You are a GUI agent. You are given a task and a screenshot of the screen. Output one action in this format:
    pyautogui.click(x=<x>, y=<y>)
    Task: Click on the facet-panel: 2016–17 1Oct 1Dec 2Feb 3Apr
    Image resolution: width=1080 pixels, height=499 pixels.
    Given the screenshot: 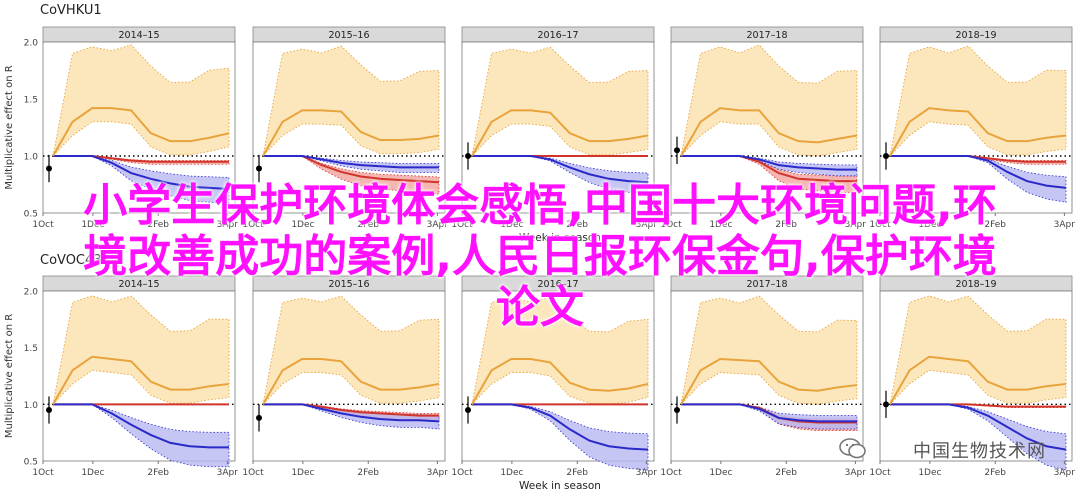 What is the action you would take?
    pyautogui.click(x=554, y=128)
    